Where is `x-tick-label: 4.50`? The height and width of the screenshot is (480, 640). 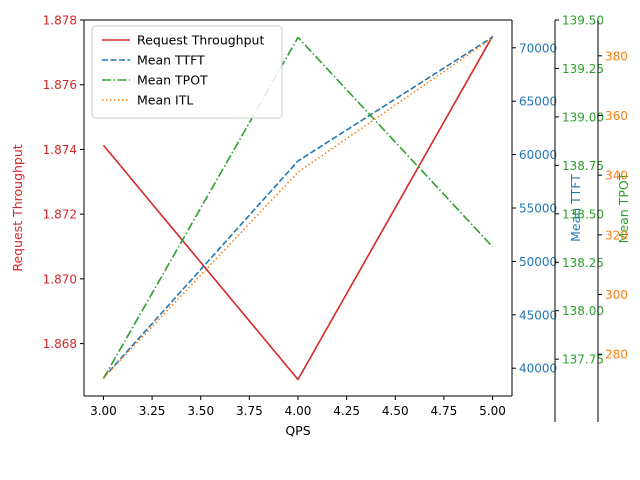
x-tick-label: 4.50 is located at coordinates (395, 411).